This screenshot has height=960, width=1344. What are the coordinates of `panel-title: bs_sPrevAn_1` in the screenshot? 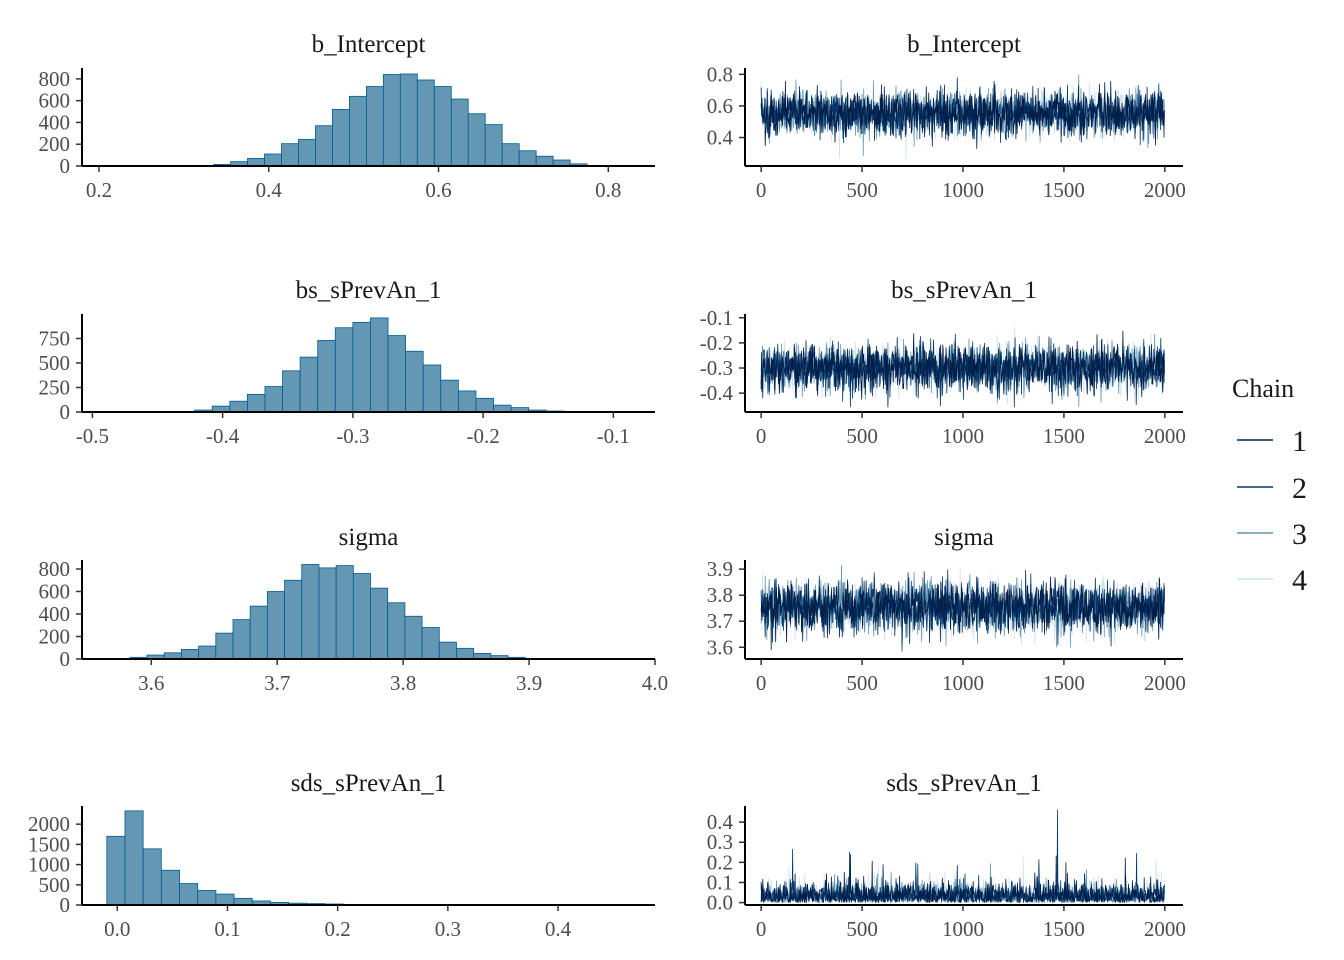 It's located at (964, 290).